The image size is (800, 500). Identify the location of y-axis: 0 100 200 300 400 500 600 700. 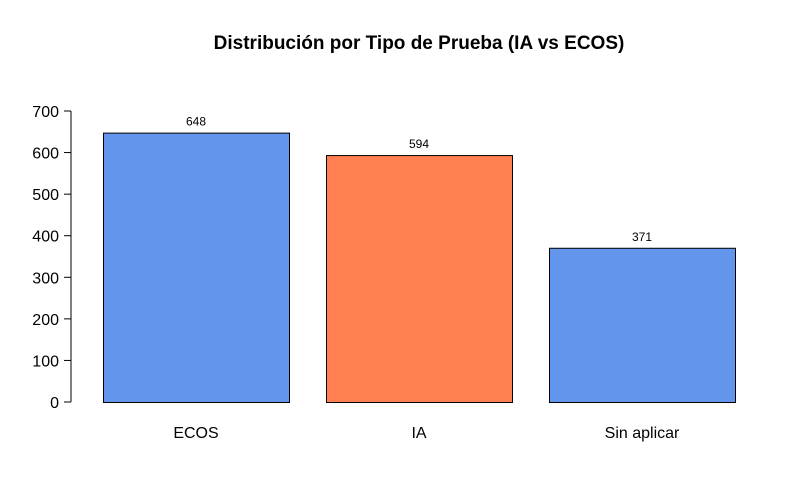
(52, 258).